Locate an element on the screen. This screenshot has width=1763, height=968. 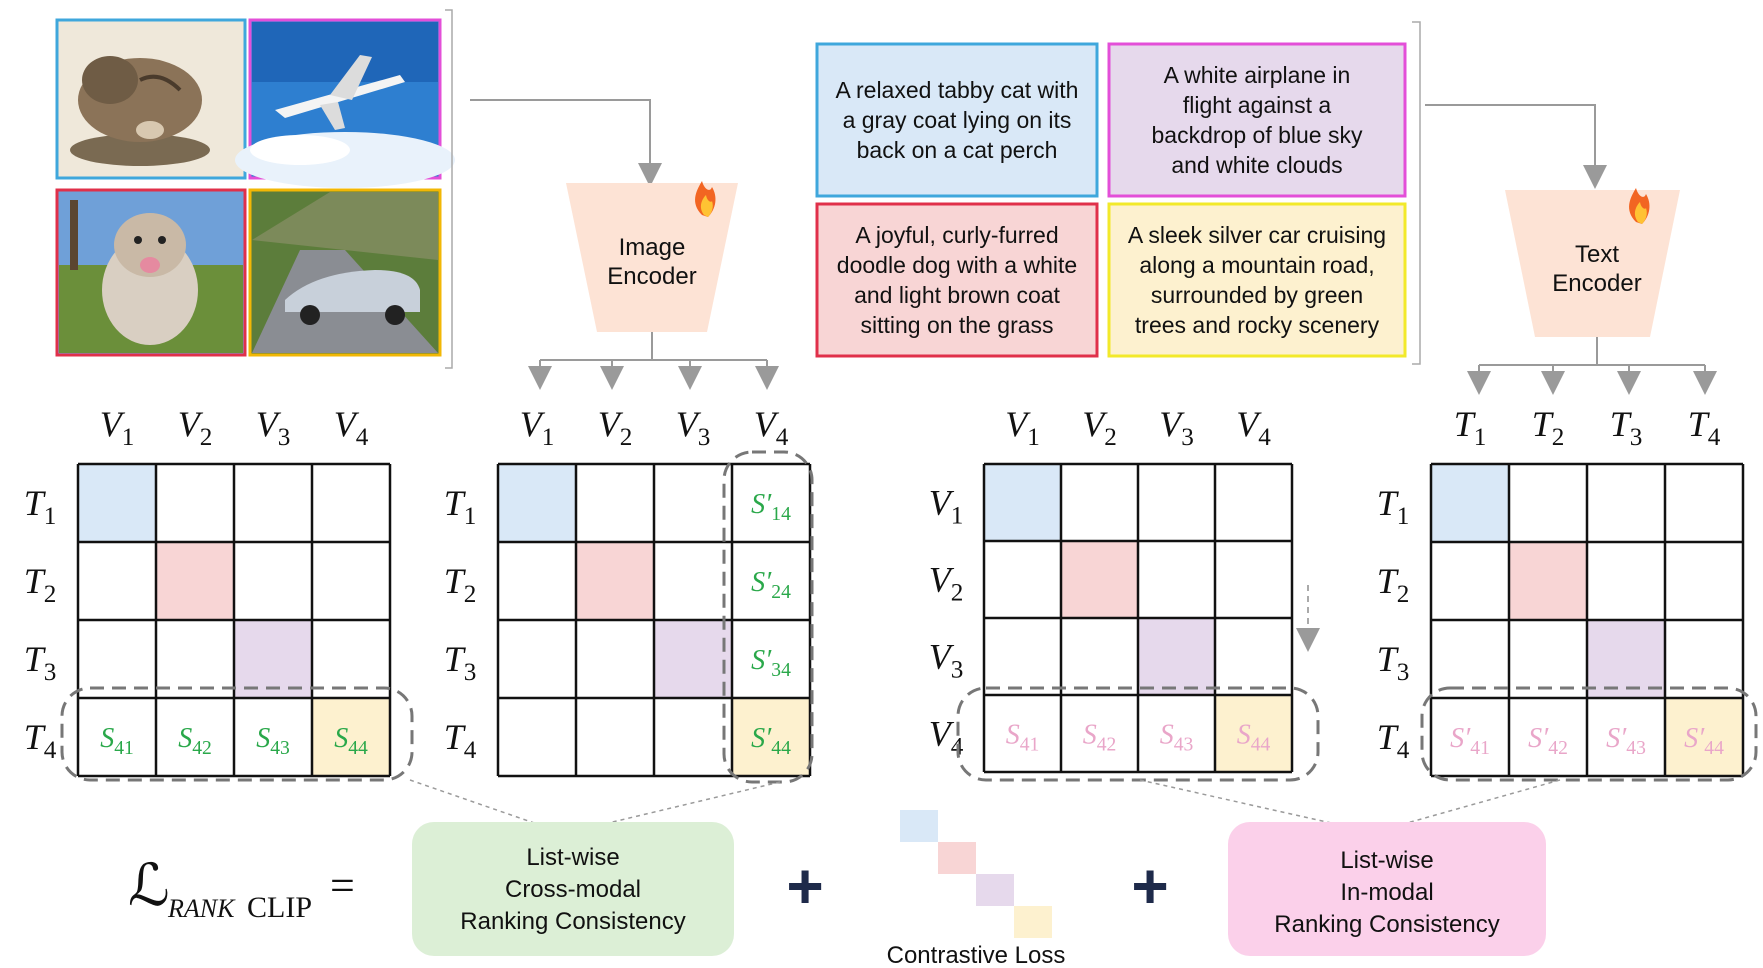
text-encoder: Text Encoder is located at coordinates (1592, 262).